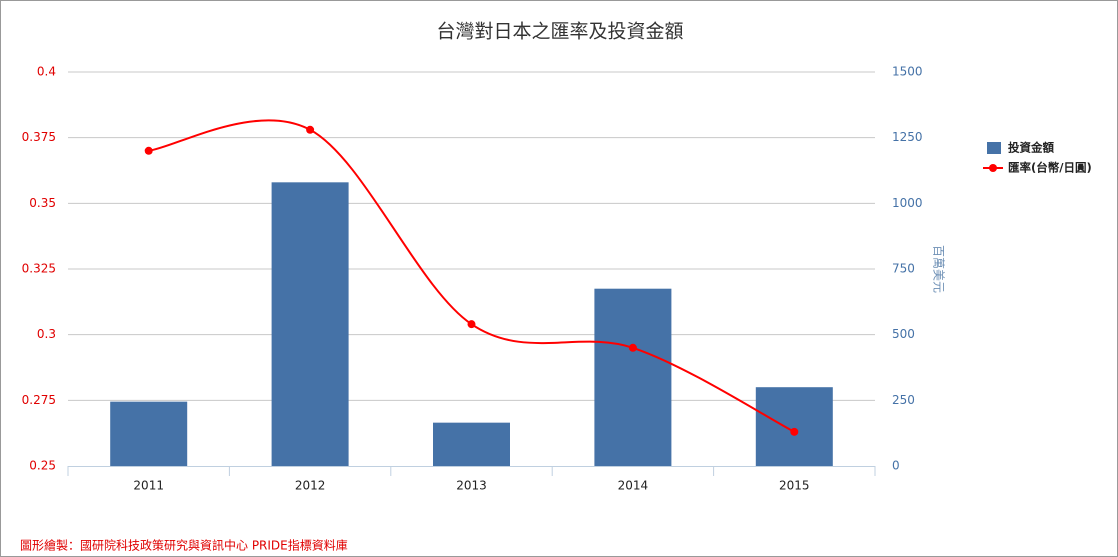 The width and height of the screenshot is (1118, 557). What do you see at coordinates (907, 137) in the screenshot?
I see `y2-tick-label: 1250` at bounding box center [907, 137].